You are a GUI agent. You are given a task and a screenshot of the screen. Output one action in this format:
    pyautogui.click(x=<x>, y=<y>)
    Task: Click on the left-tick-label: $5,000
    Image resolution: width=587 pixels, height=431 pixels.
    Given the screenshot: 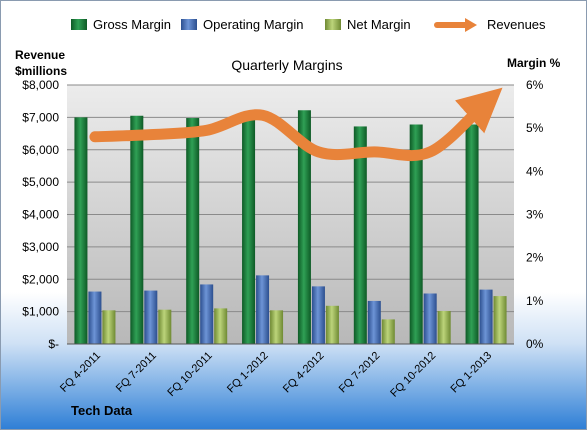 What is the action you would take?
    pyautogui.click(x=40, y=182)
    